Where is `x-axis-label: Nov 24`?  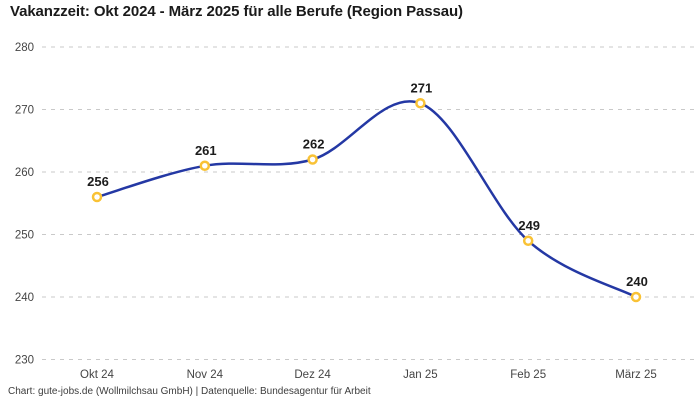
x-axis-label: Nov 24 is located at coordinates (205, 375).